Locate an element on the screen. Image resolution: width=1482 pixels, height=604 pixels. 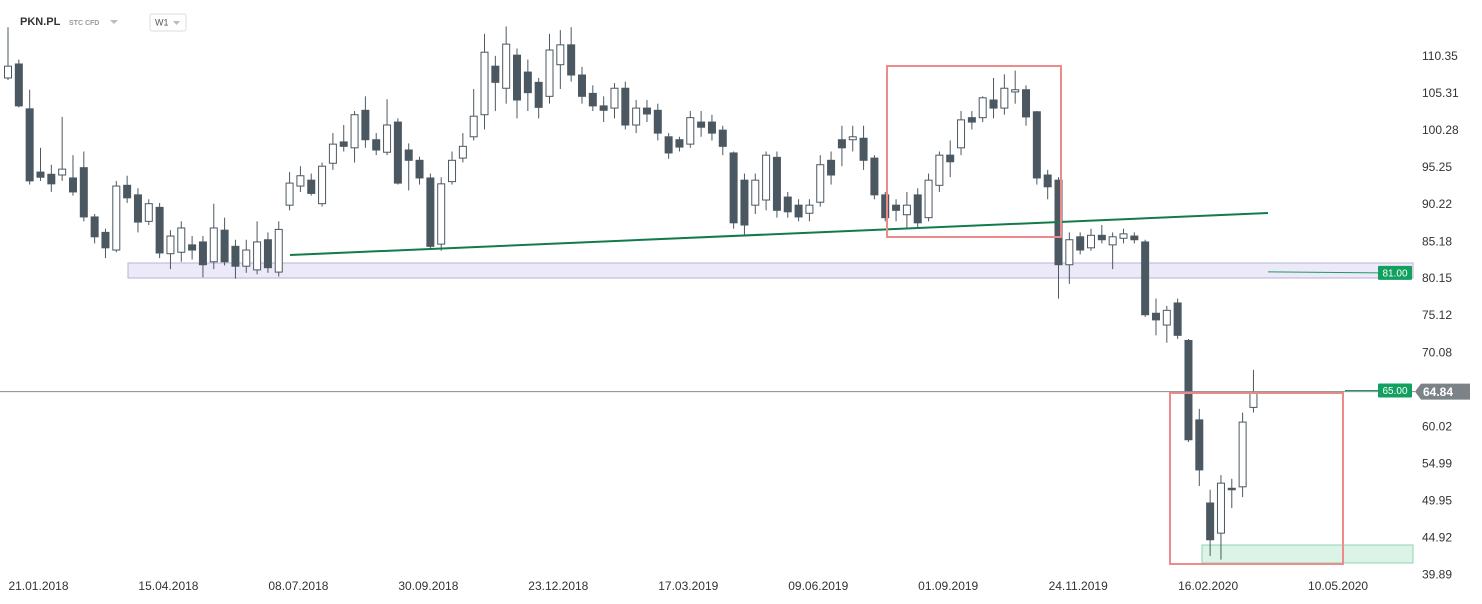
timeframe: W1 is located at coordinates (162, 22).